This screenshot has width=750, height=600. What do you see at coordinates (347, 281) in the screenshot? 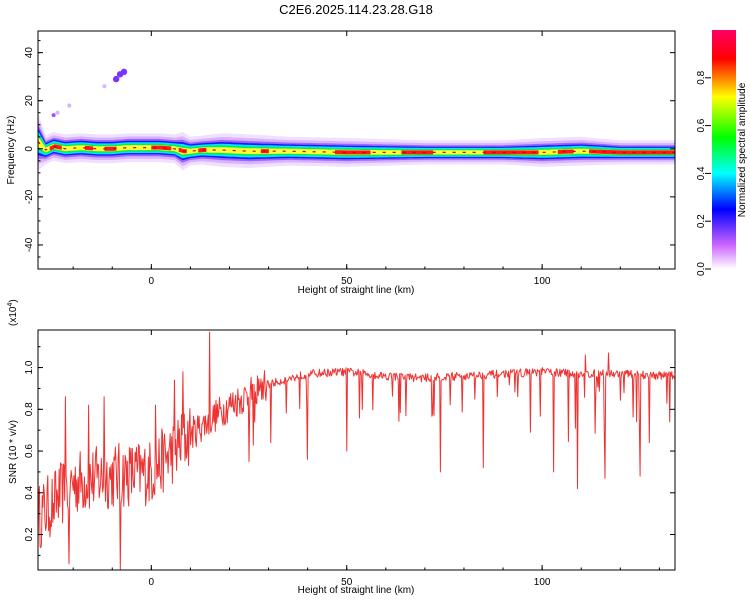
I see `spectrogram-x-tick-label: 50` at bounding box center [347, 281].